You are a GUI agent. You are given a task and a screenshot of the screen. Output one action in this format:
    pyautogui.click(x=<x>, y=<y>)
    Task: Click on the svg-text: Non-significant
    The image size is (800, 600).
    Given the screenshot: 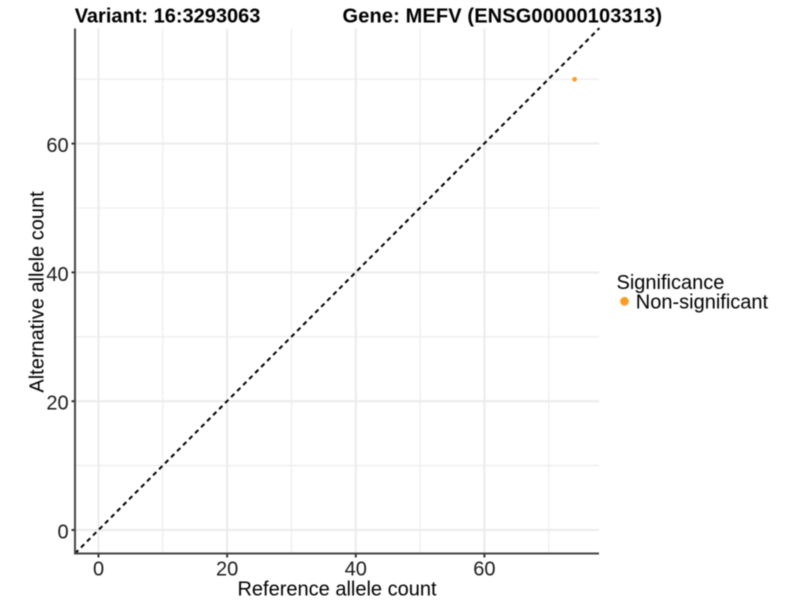 What is the action you would take?
    pyautogui.click(x=702, y=303)
    